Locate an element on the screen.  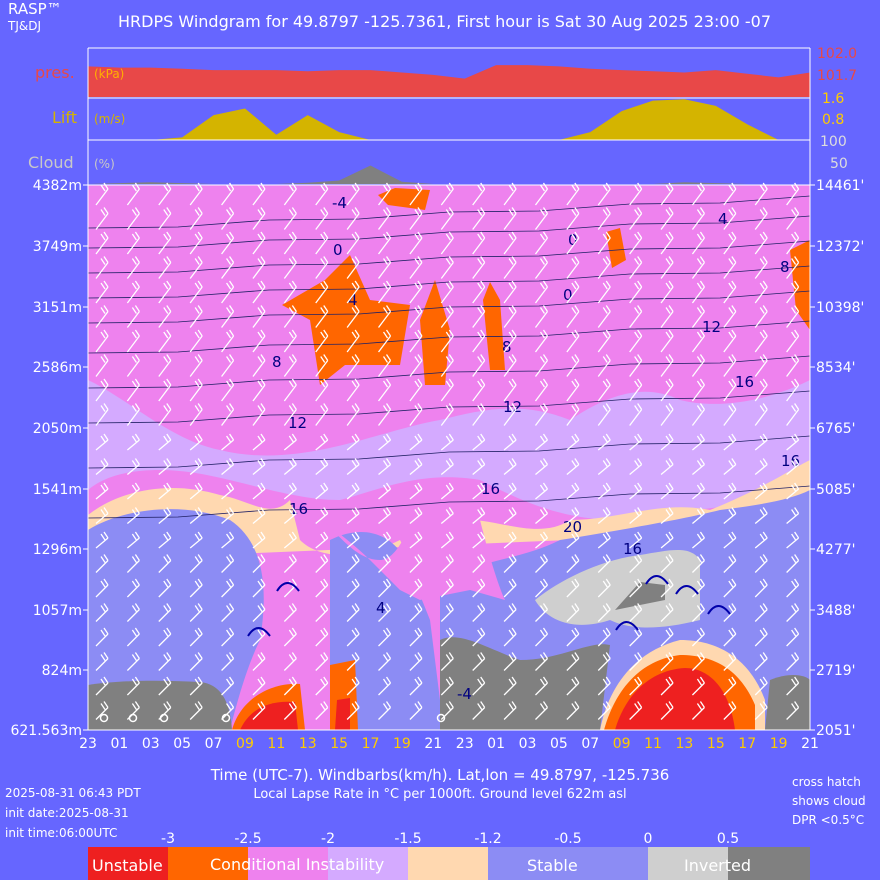
temp-contour-label: 8 is located at coordinates (507, 347).